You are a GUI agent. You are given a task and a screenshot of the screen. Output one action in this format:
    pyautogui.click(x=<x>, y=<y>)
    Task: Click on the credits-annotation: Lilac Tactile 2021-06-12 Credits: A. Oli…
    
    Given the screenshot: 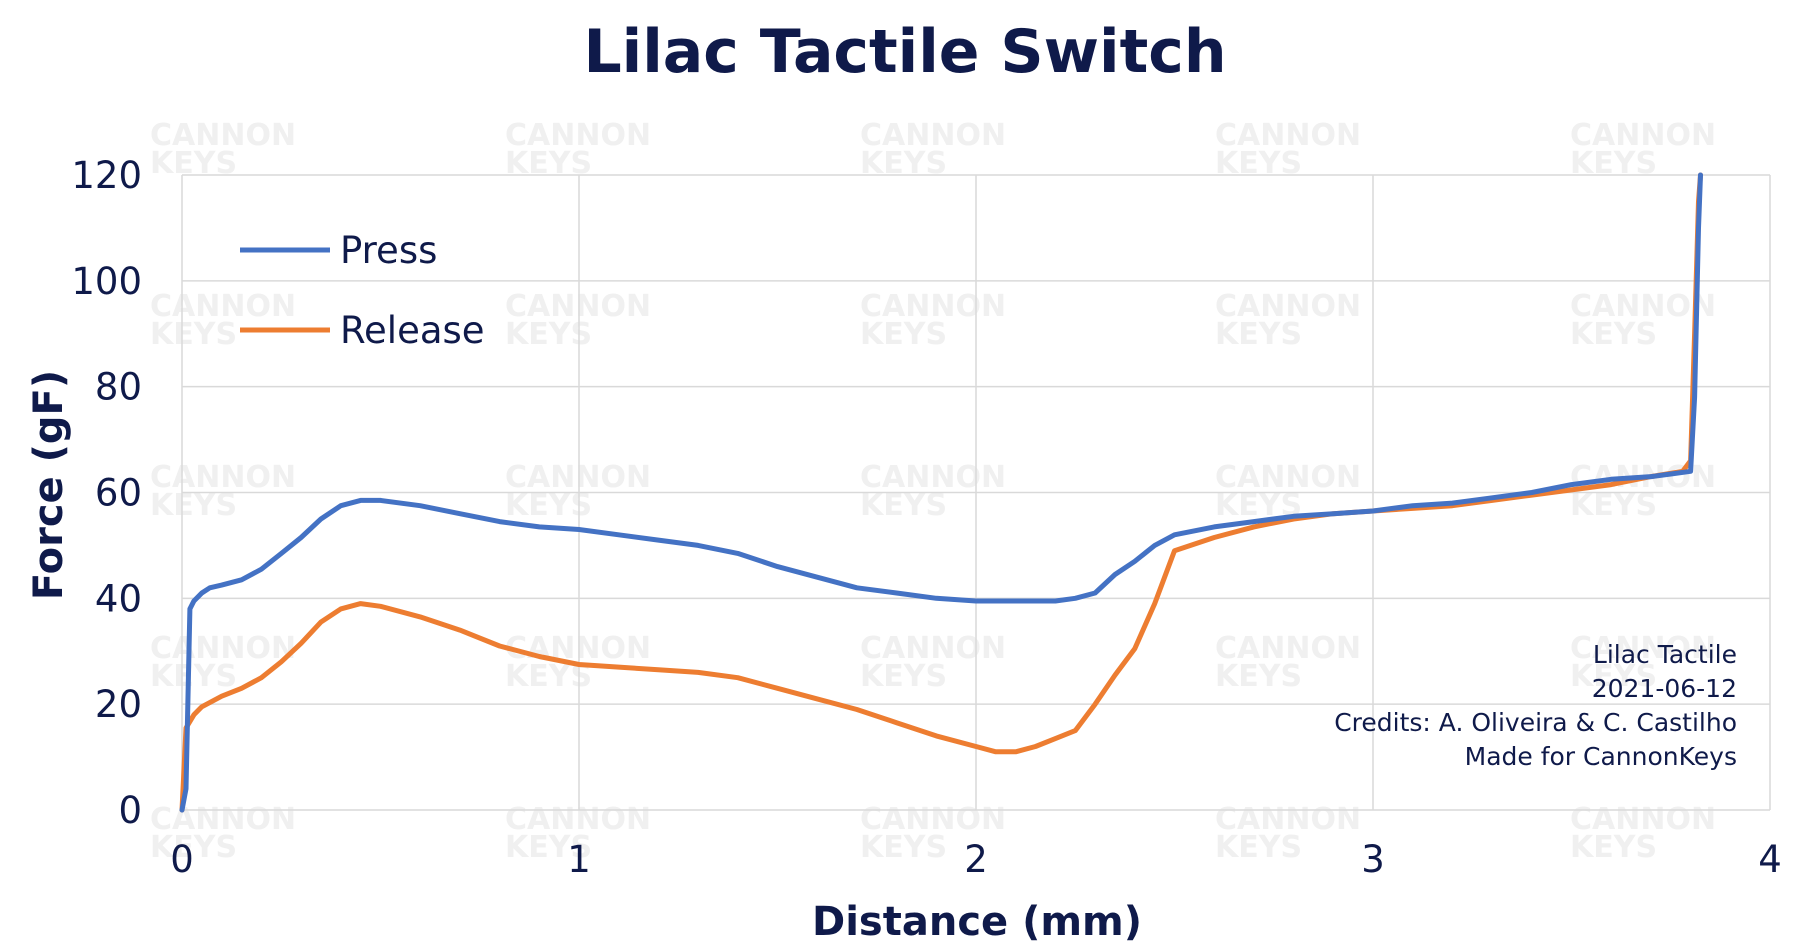 What is the action you would take?
    pyautogui.click(x=1535, y=705)
    